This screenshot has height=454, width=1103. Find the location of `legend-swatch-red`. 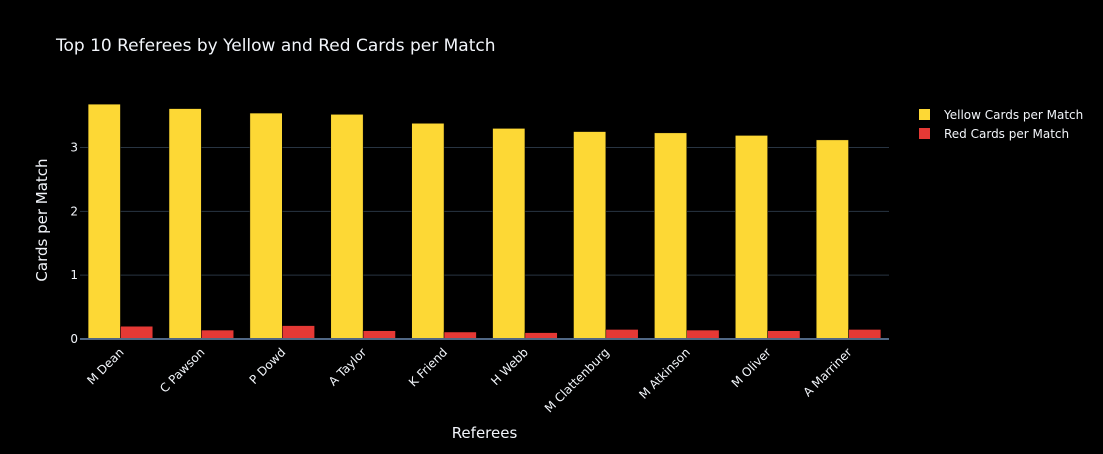

legend-swatch-red is located at coordinates (924, 133).